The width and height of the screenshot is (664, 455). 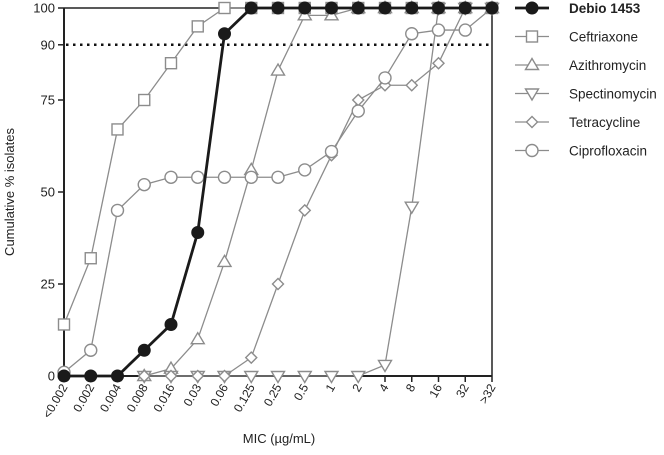 What do you see at coordinates (608, 151) in the screenshot?
I see `legend-label-ciprofloxacin: Ciprofloxacin` at bounding box center [608, 151].